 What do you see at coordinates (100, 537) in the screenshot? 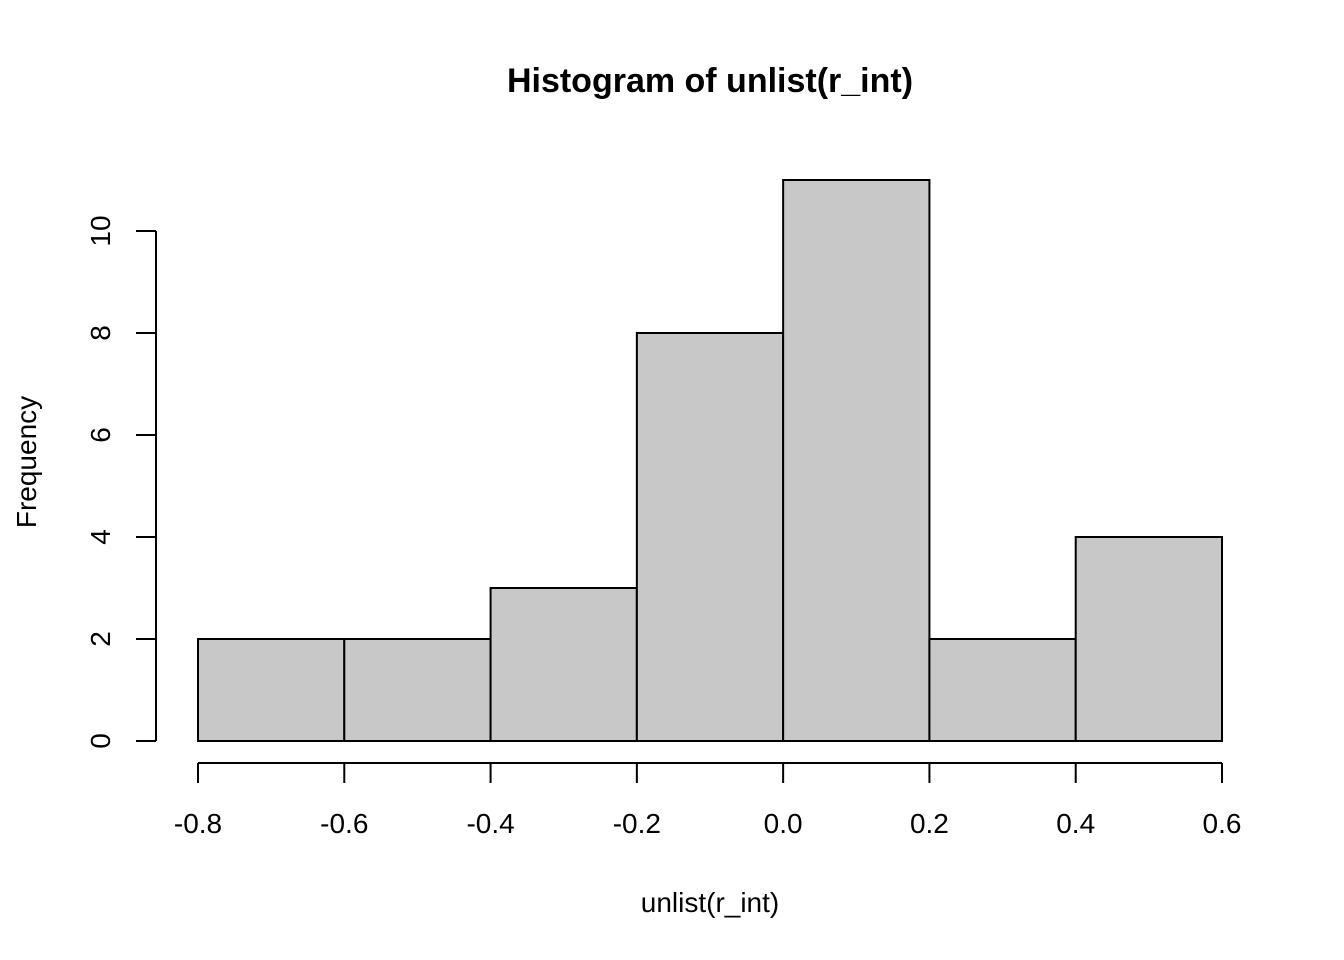
I see `y-tick-label-3: 4` at bounding box center [100, 537].